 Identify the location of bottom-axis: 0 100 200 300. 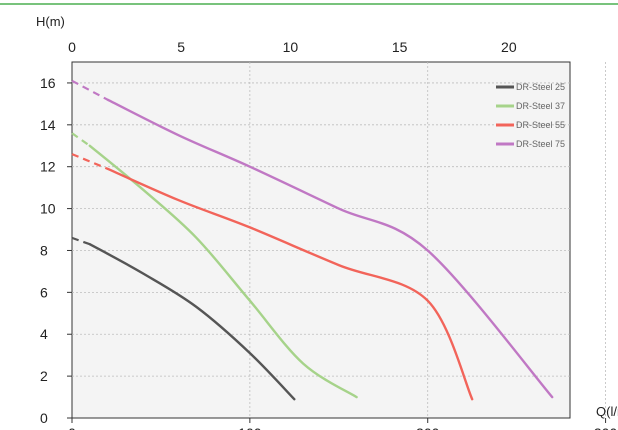
(342, 424).